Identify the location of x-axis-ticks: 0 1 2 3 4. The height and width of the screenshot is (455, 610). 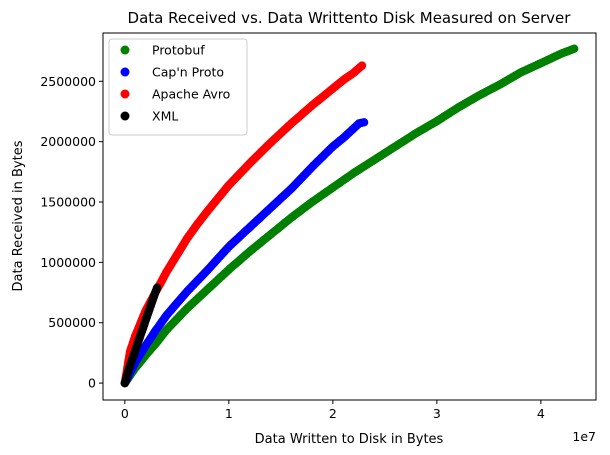
(333, 410).